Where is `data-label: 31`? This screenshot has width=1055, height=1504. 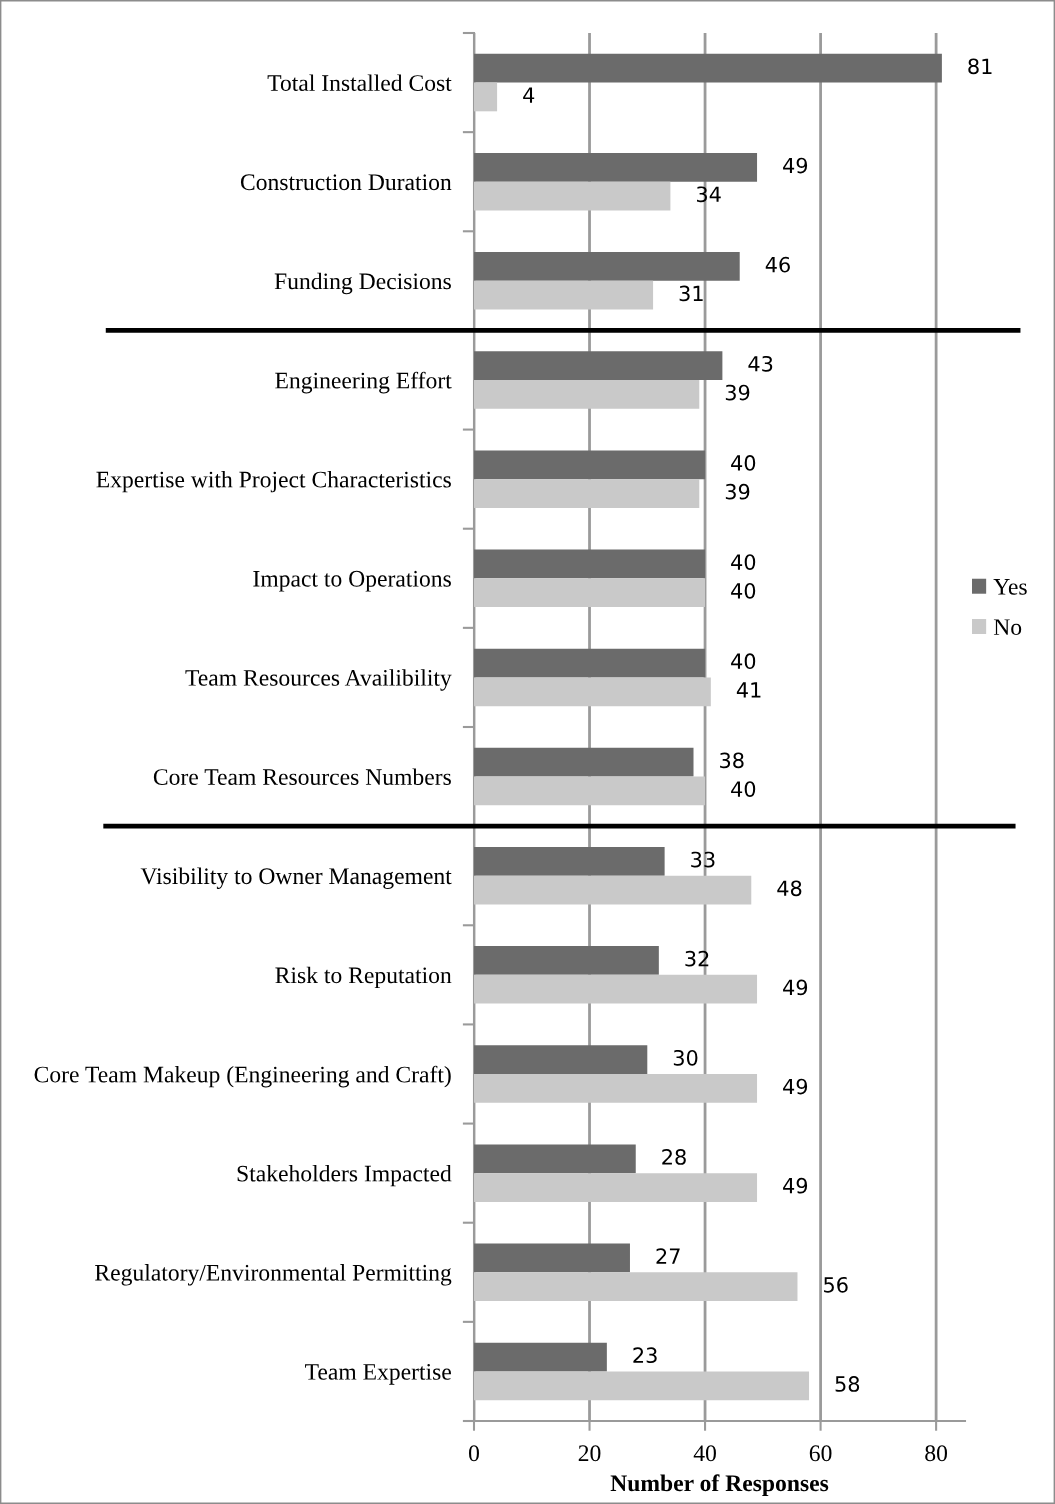 data-label: 31 is located at coordinates (691, 293).